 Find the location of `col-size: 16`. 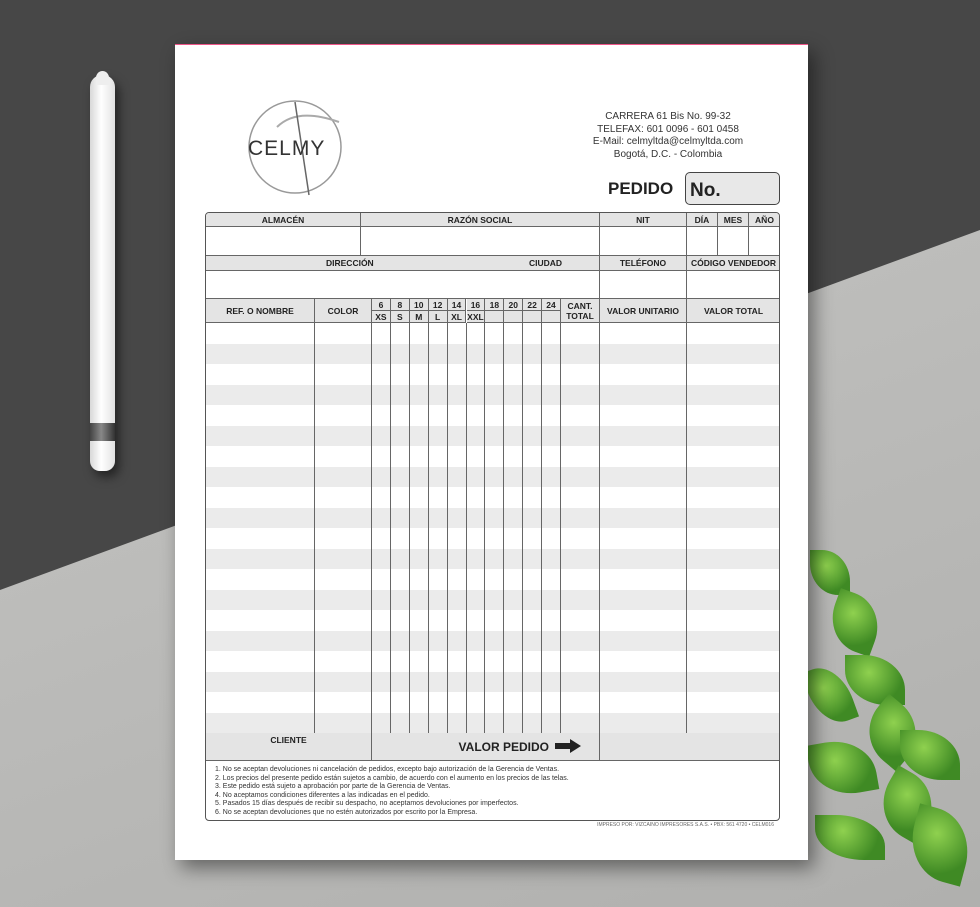

col-size: 16 is located at coordinates (476, 305).